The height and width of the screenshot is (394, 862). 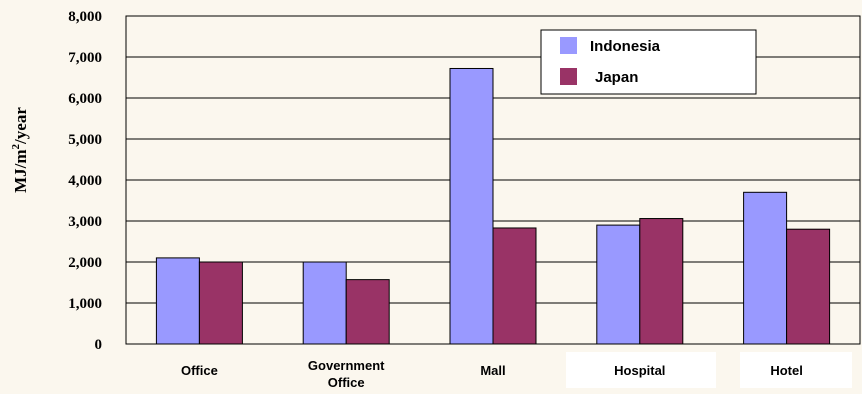 What do you see at coordinates (85, 304) in the screenshot?
I see `y-tick-label: 1,000` at bounding box center [85, 304].